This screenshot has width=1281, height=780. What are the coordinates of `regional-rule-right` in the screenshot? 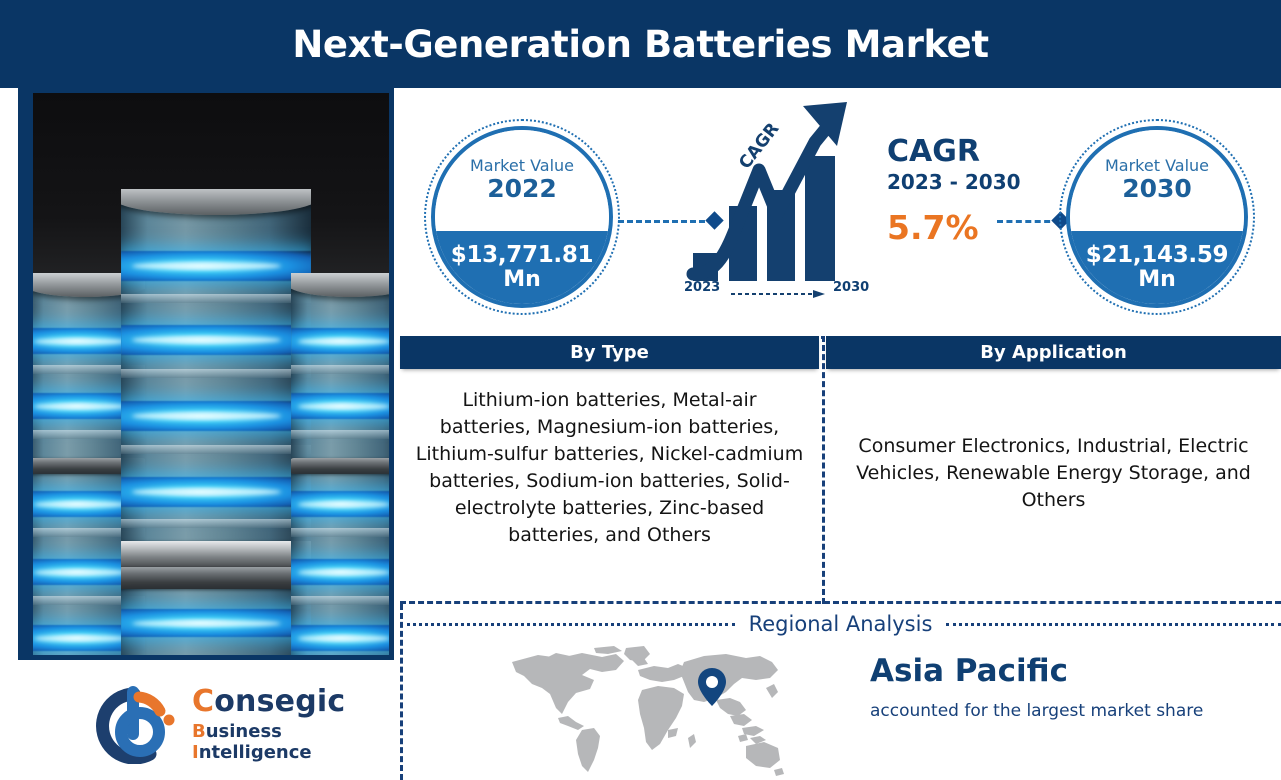 It's located at (1113, 624).